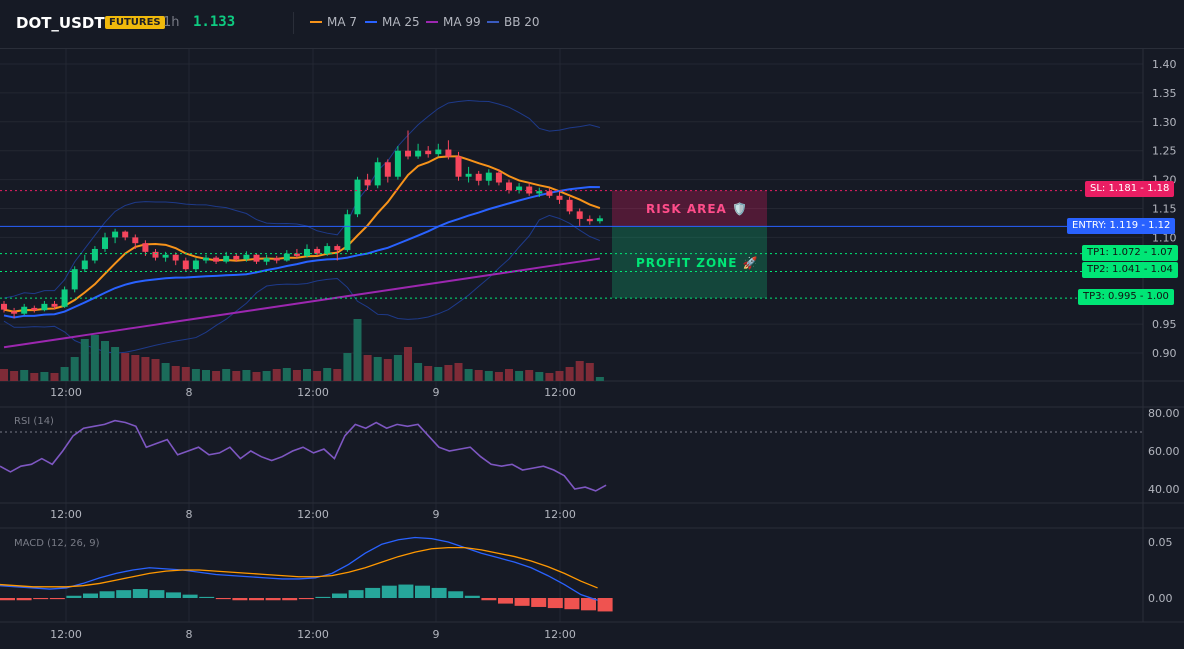 This screenshot has width=1184, height=649. I want to click on timeframe: 1h, so click(171, 22).